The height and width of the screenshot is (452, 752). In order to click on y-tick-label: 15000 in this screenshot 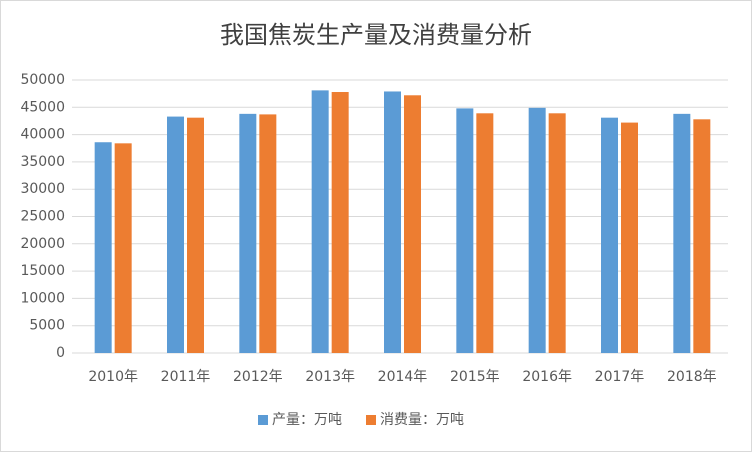, I will do `click(42, 271)`.